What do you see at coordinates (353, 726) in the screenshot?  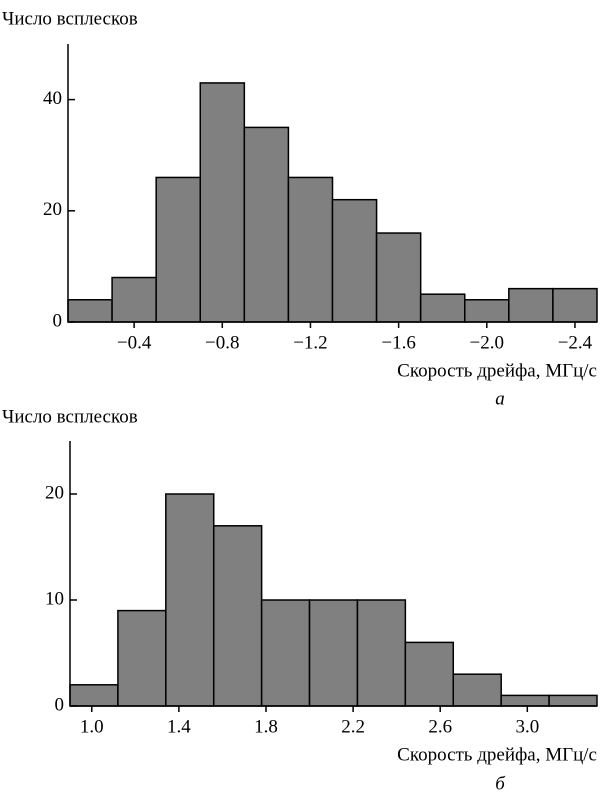 I see `x-tick-label: 2.2` at bounding box center [353, 726].